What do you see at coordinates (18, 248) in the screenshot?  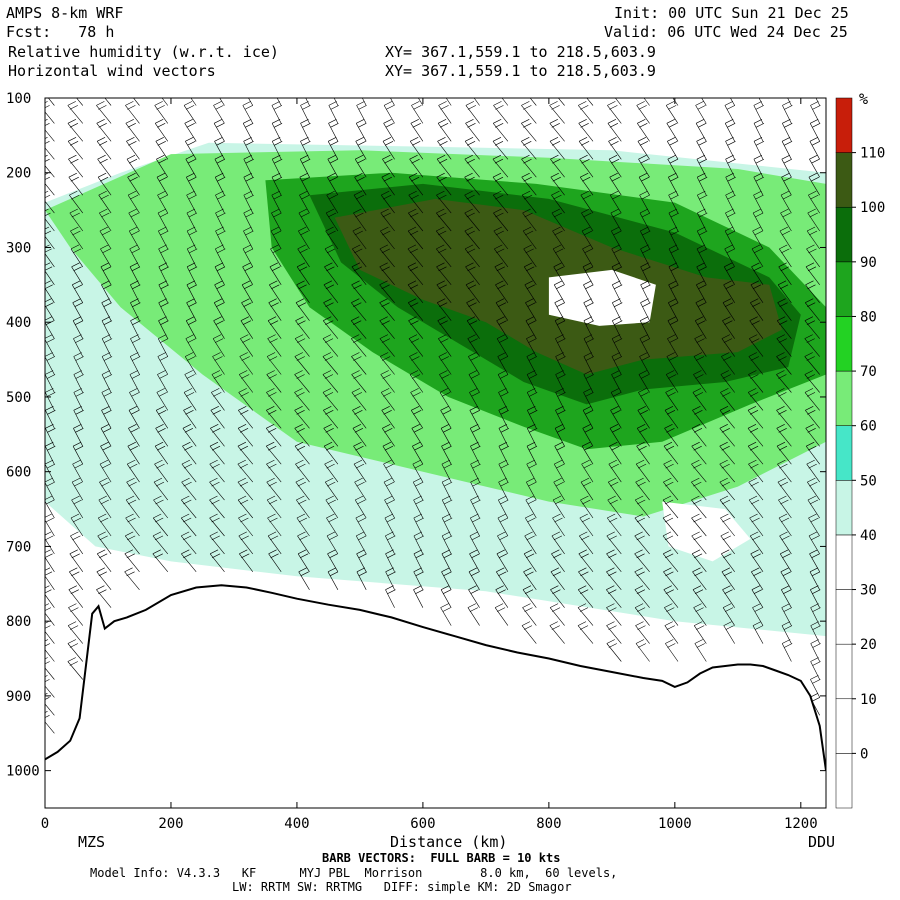 I see `y-tick-label: 300` at bounding box center [18, 248].